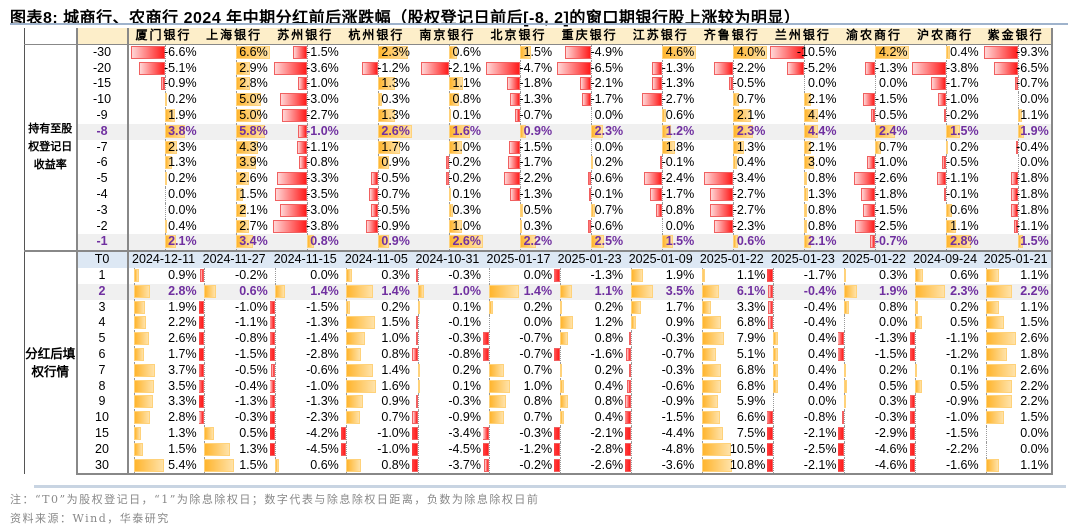 This screenshot has width=1080, height=529. Describe the element at coordinates (518, 354) in the screenshot. I see `value-cell: -0.7%` at that location.